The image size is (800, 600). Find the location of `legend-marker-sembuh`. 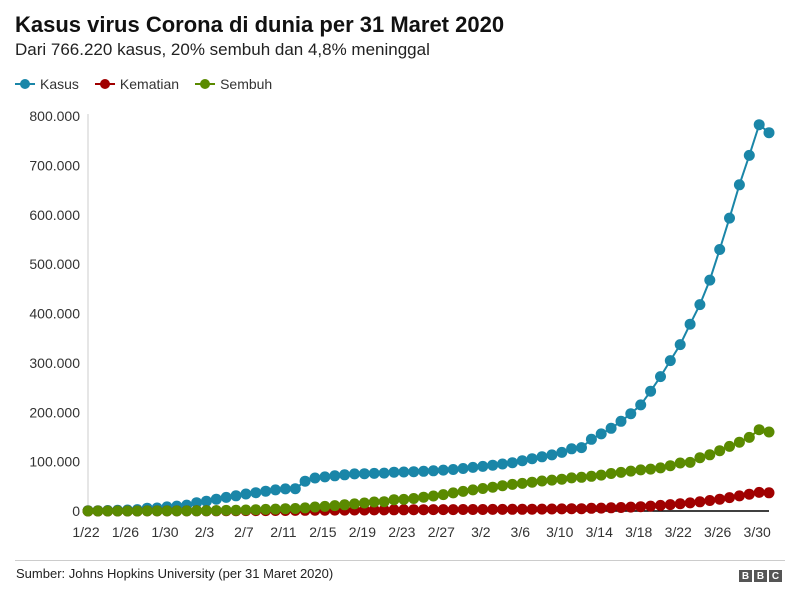

legend-marker-sembuh is located at coordinates (205, 84).